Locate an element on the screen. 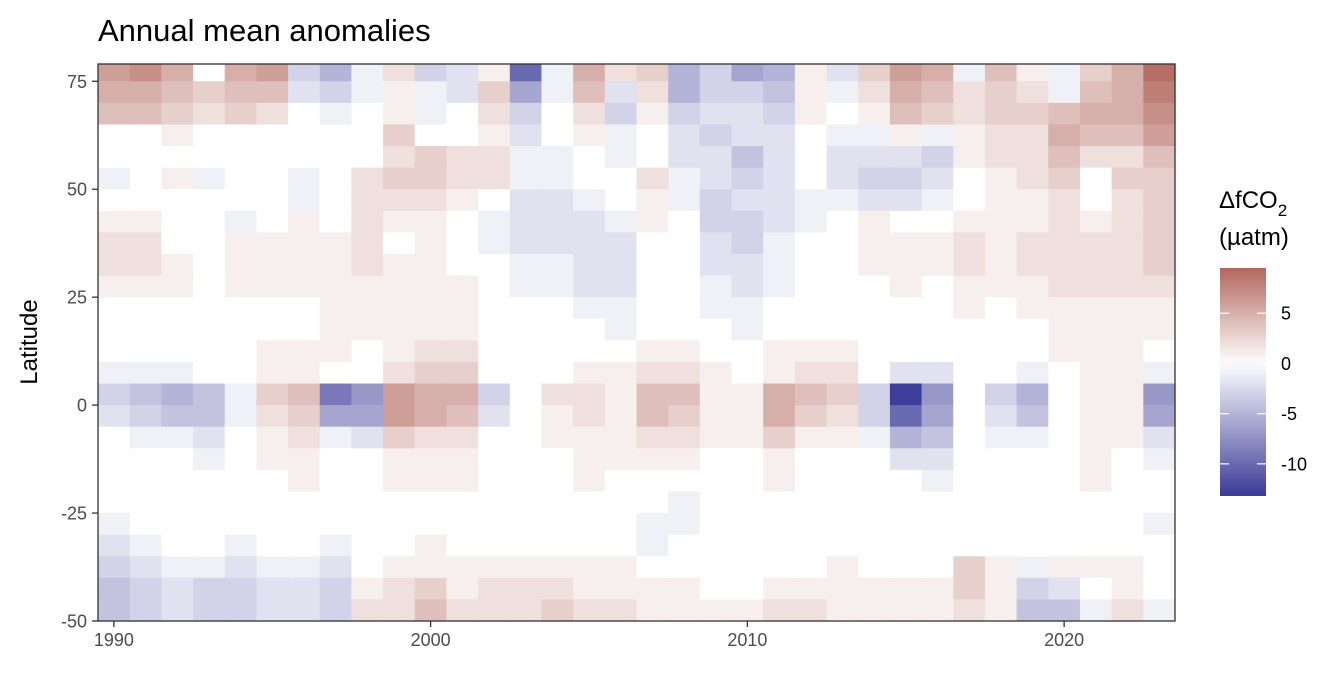 The width and height of the screenshot is (1344, 677). legend-tick-label: -5 is located at coordinates (1289, 414).